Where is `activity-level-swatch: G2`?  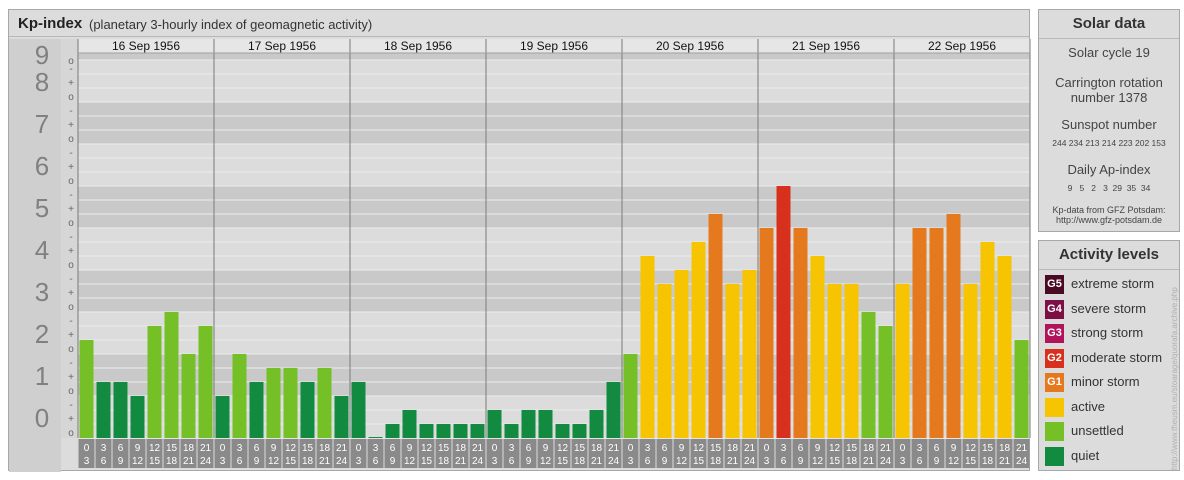 activity-level-swatch: G2 is located at coordinates (1054, 358).